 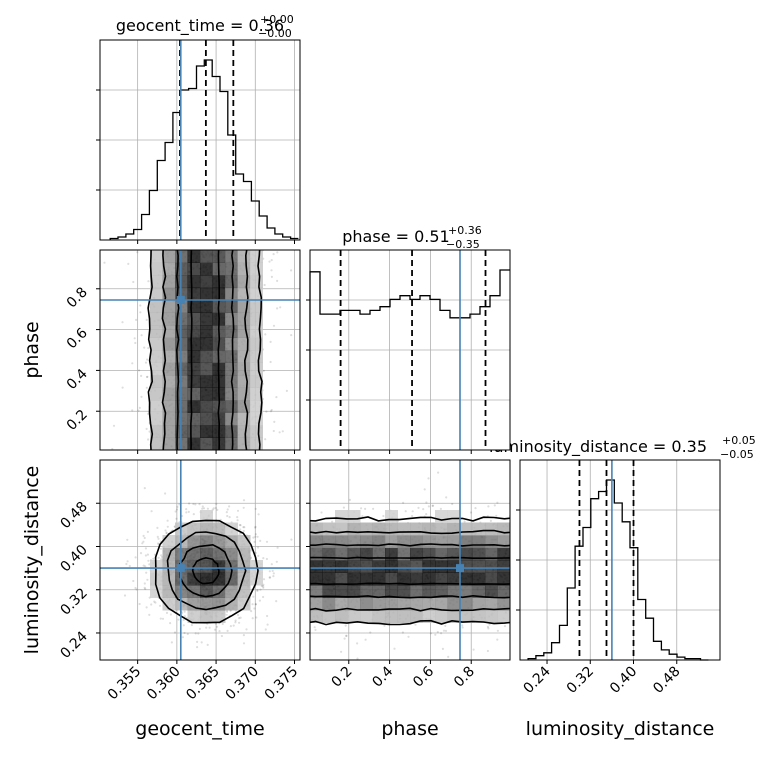 What do you see at coordinates (620, 729) in the screenshot?
I see `x-axis-label-luminosity-distance: luminosity_distance` at bounding box center [620, 729].